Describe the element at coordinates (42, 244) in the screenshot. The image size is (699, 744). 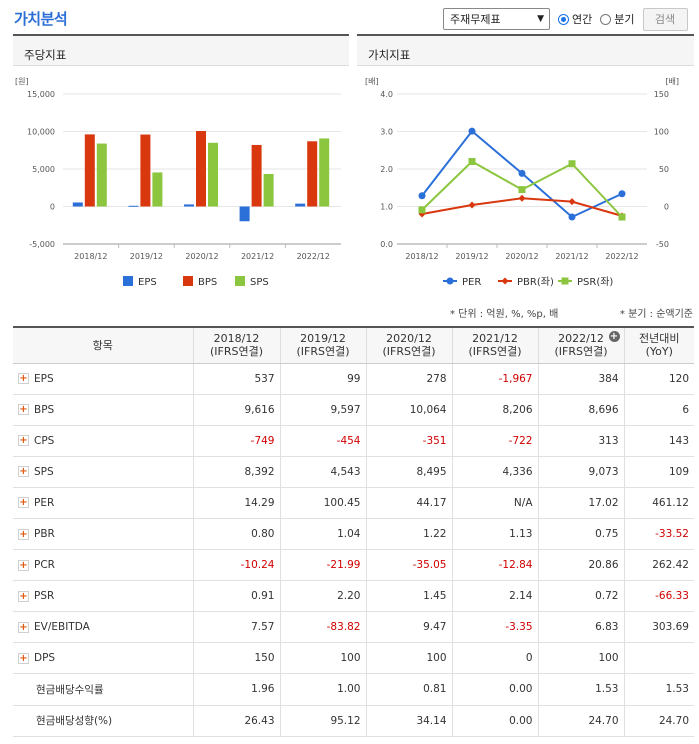
I see `y-tick-label: -5,000` at that location.